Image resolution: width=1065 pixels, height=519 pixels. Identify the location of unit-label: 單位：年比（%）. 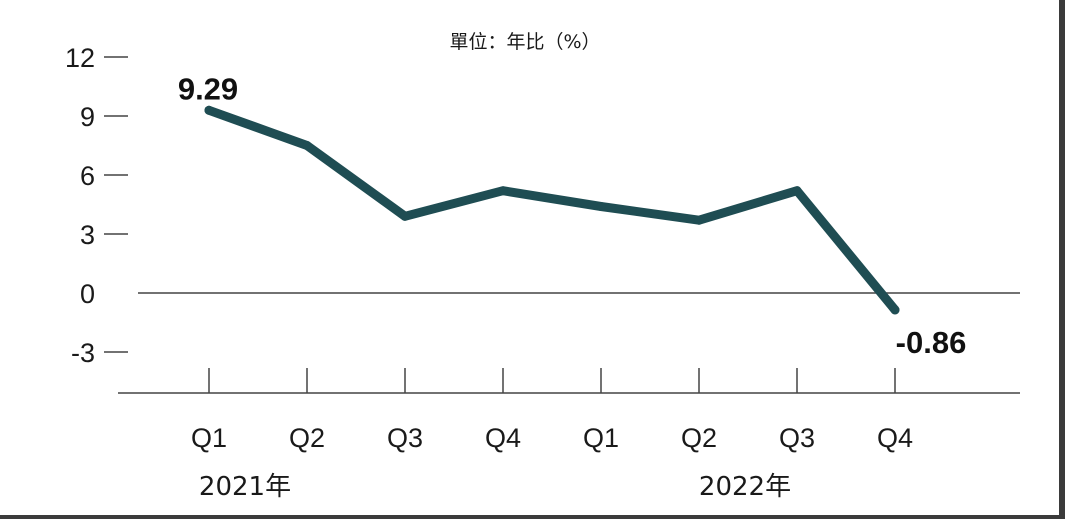
(524, 42).